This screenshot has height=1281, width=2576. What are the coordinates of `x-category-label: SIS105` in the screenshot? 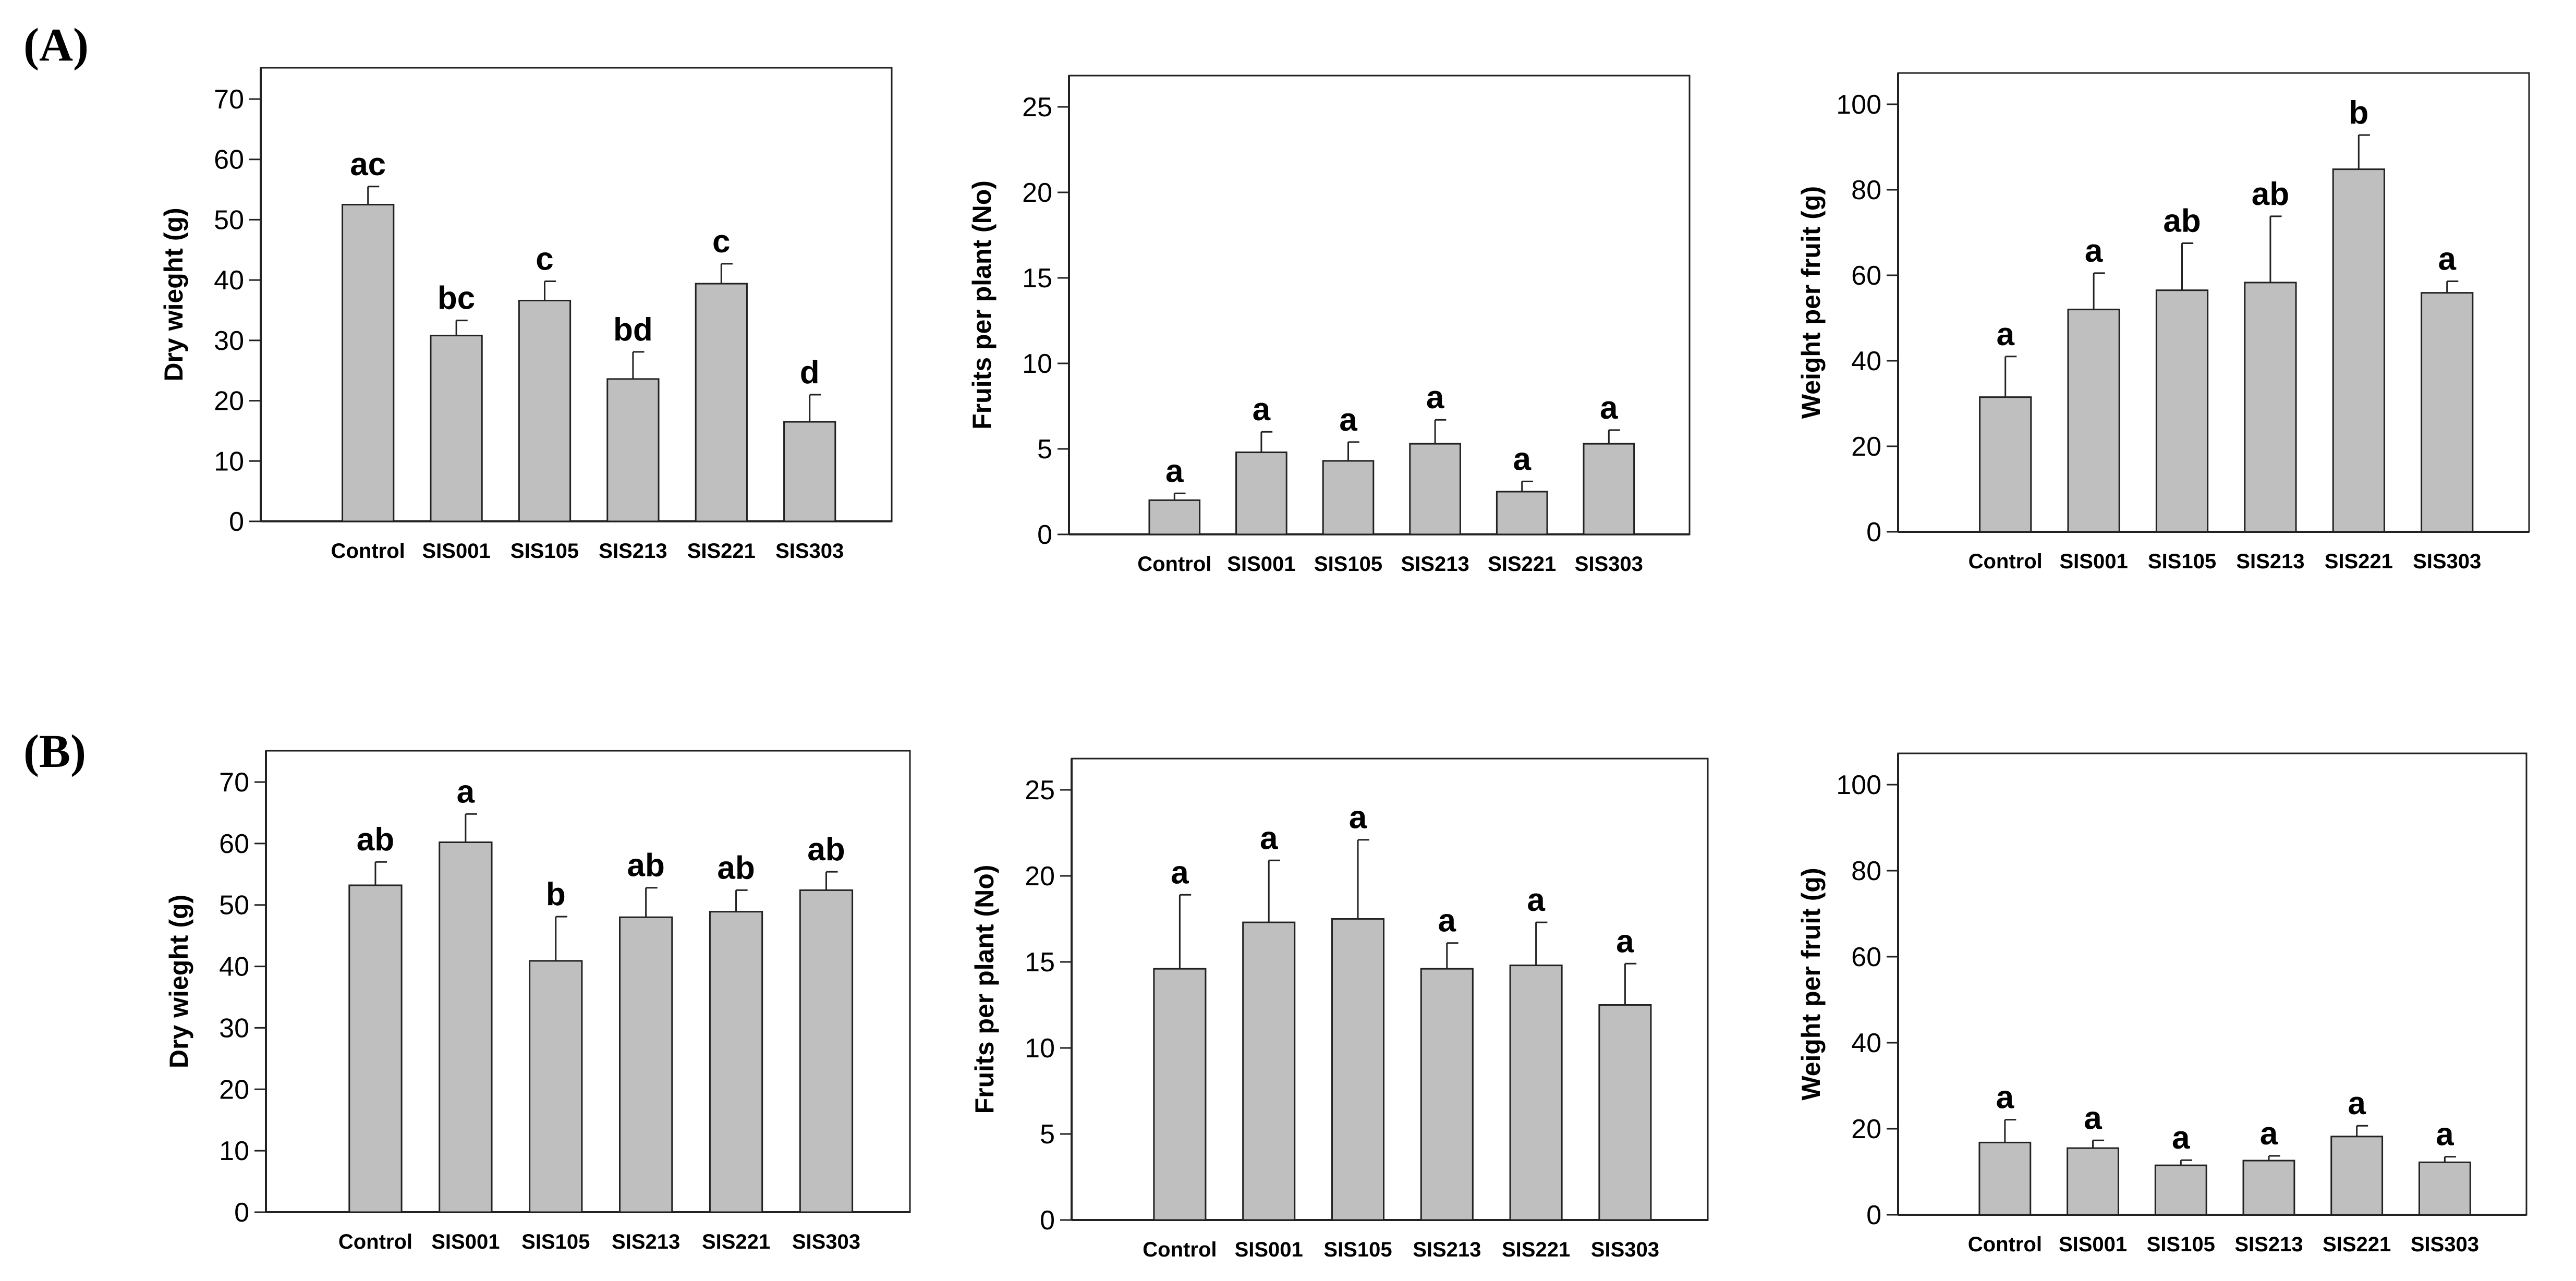 It's located at (2182, 561).